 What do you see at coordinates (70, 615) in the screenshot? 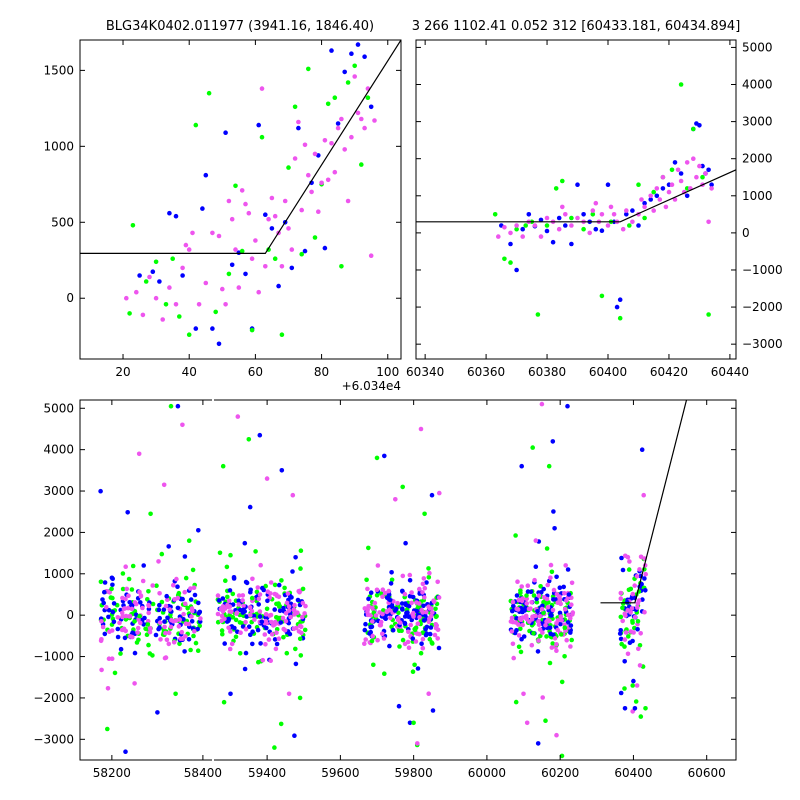
I see `y-tick-label: 0` at bounding box center [70, 615].